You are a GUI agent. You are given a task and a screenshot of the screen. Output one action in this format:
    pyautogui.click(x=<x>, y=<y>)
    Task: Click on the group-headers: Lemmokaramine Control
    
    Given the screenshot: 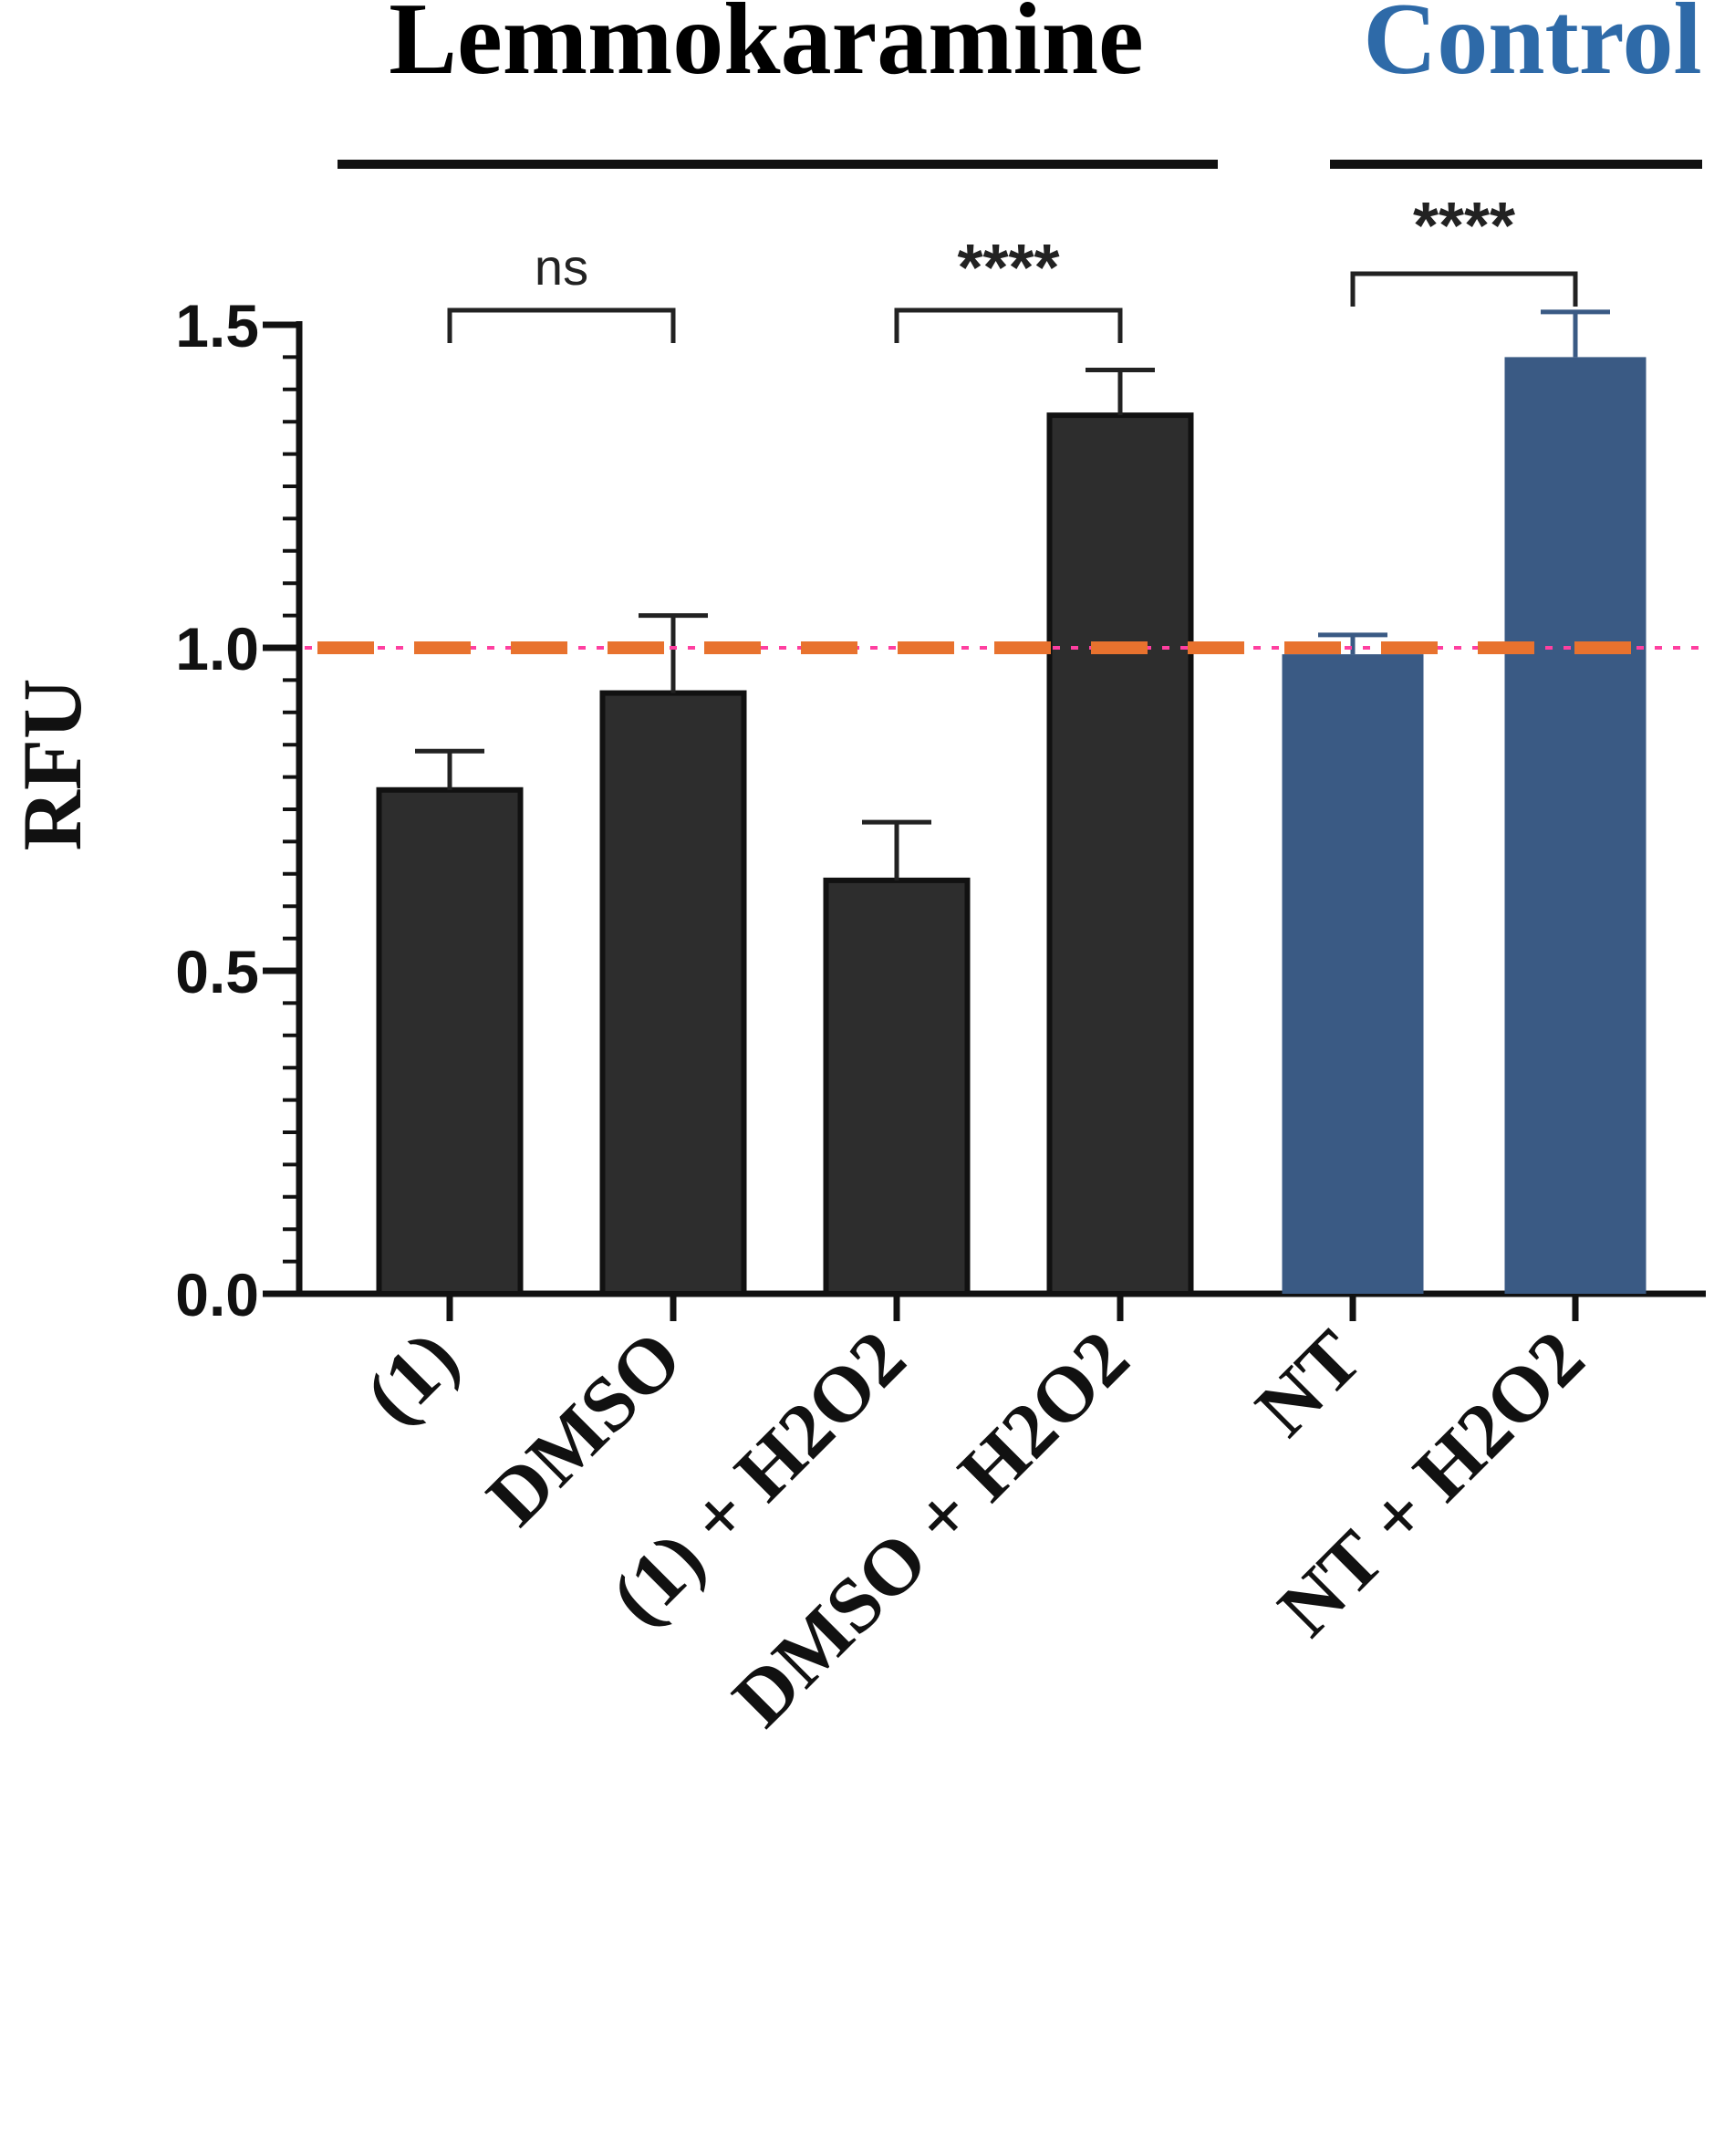 What is the action you would take?
    pyautogui.click(x=1020, y=85)
    